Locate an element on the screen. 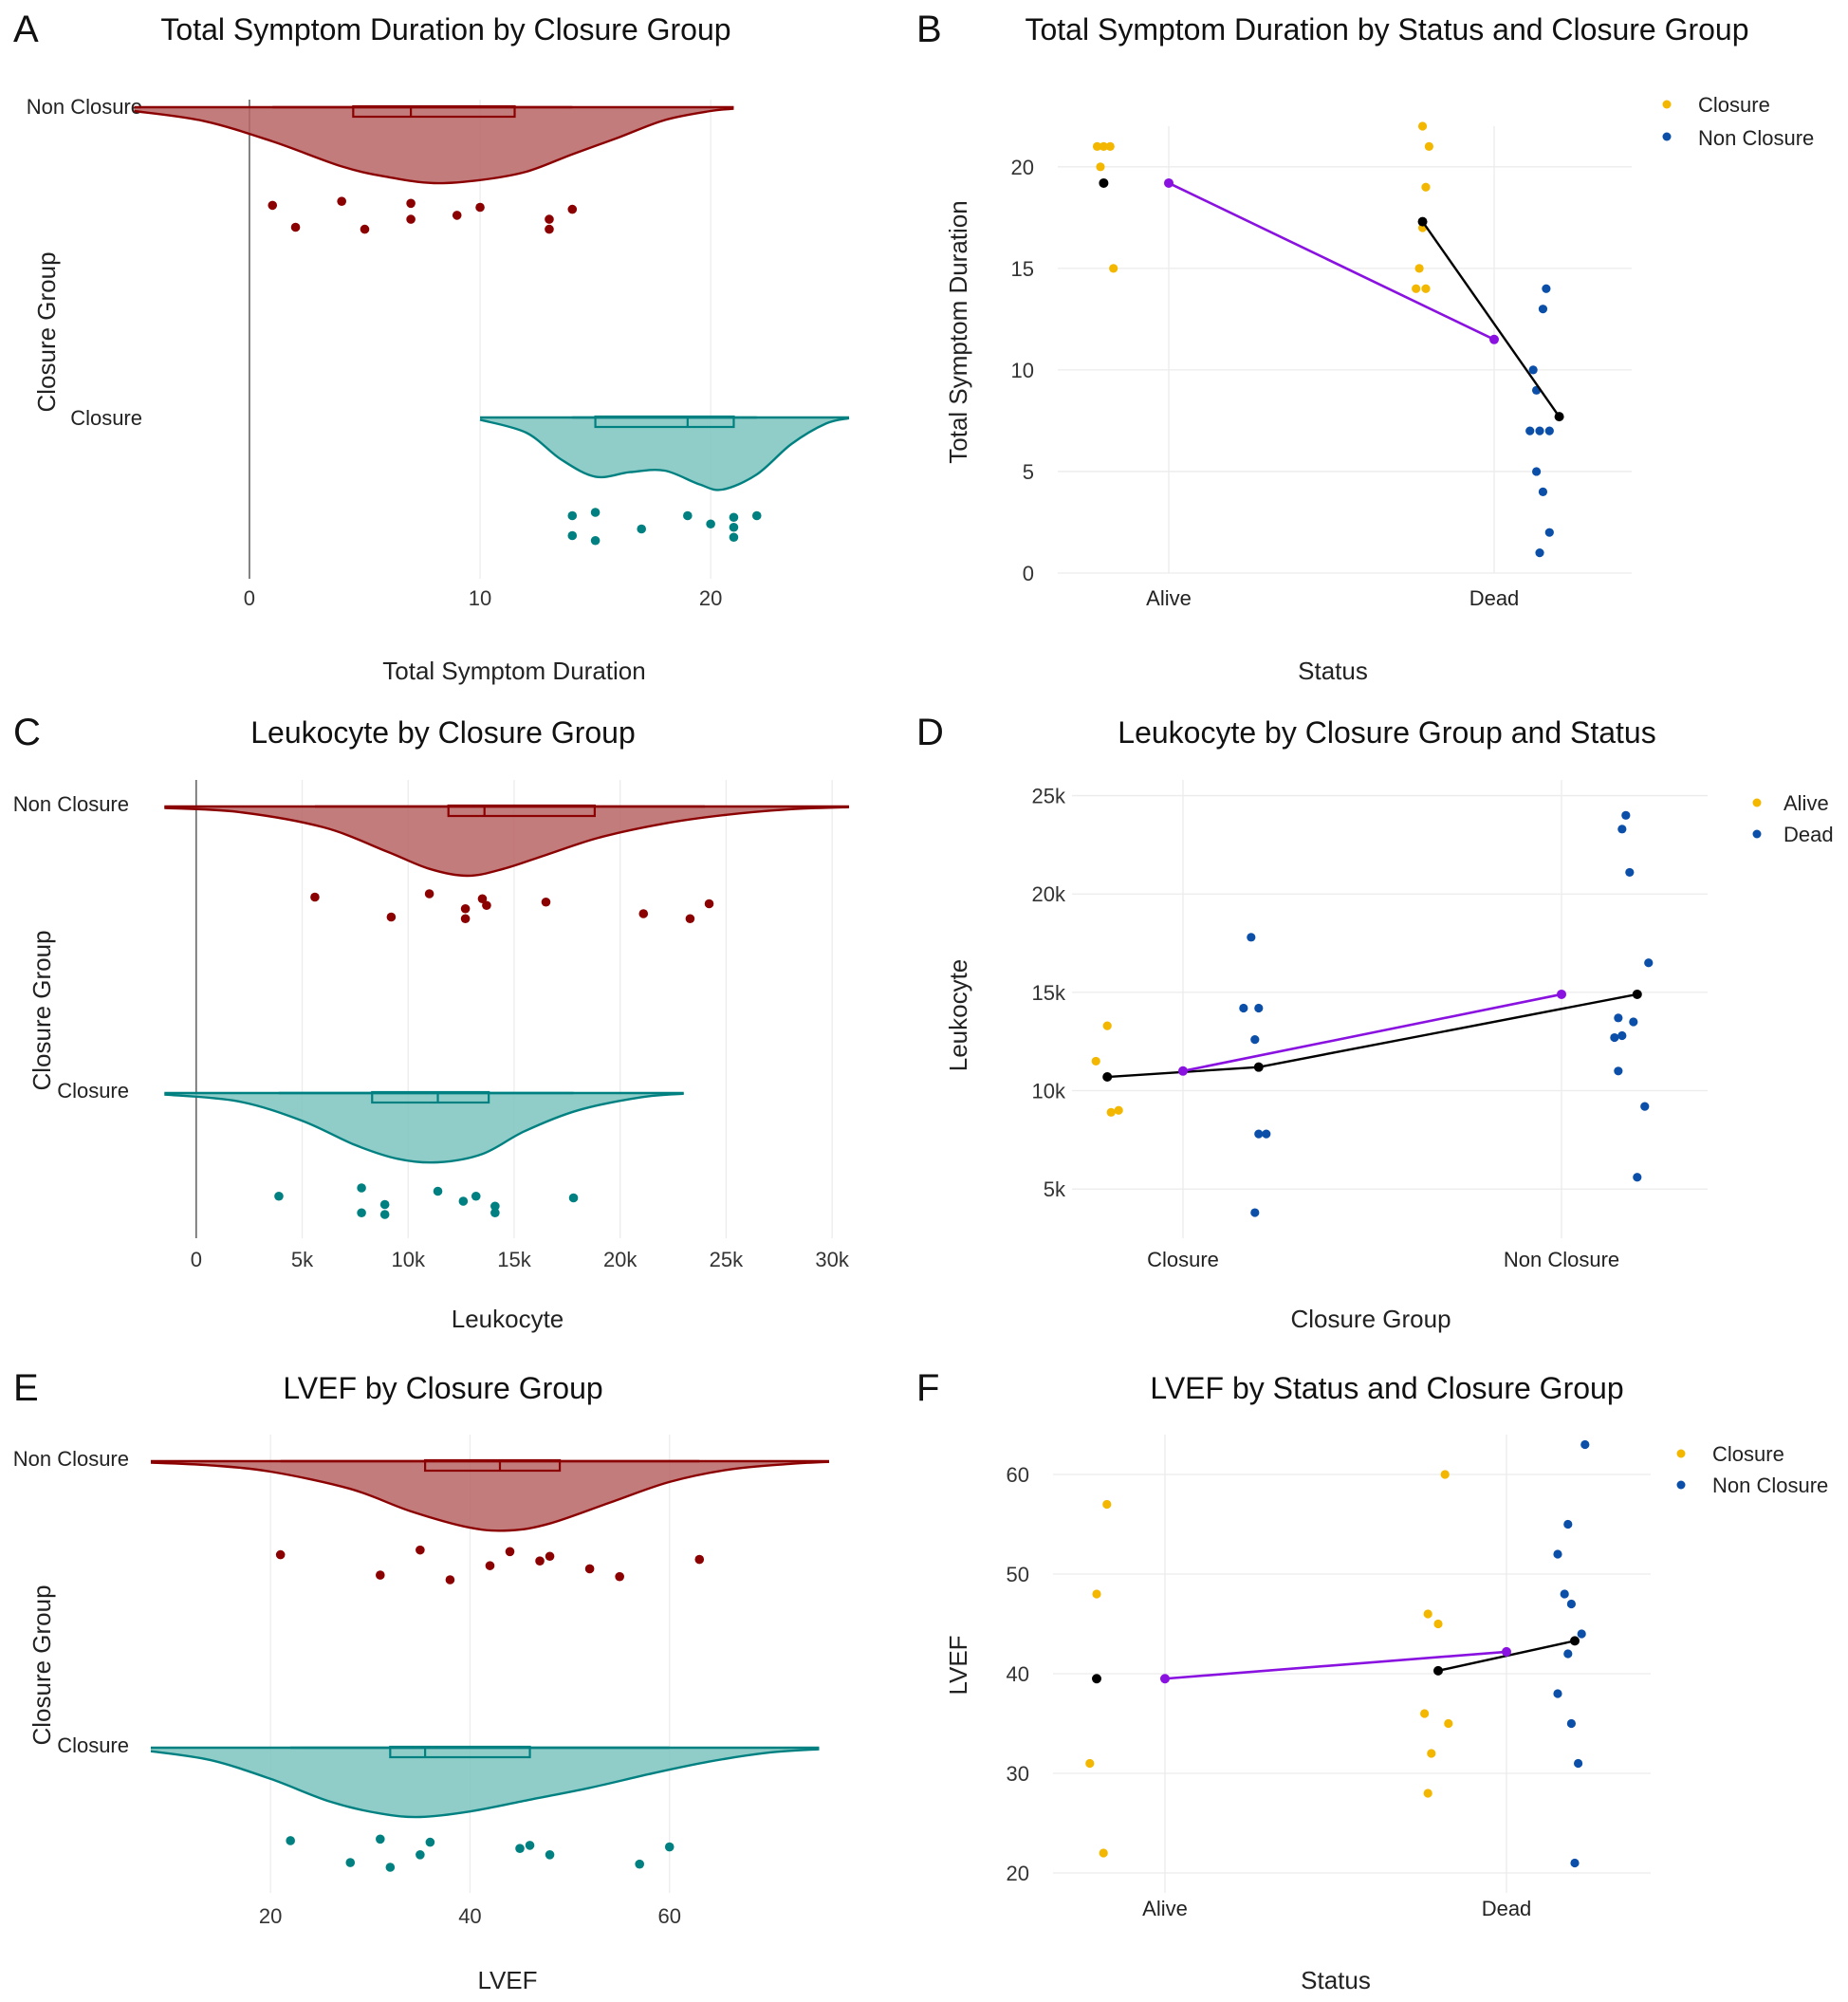 The width and height of the screenshot is (1848, 2002). x-tick-label: 20k is located at coordinates (620, 1259).